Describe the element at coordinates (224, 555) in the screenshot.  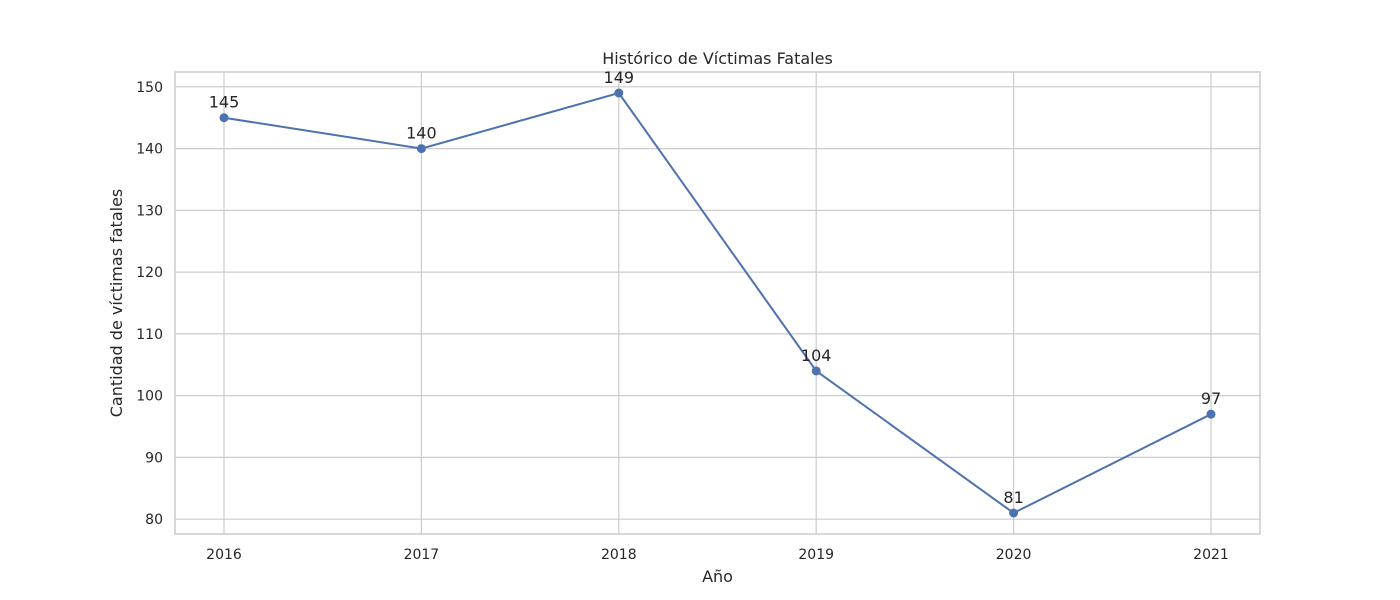
I see `x-tick-label: 2016` at that location.